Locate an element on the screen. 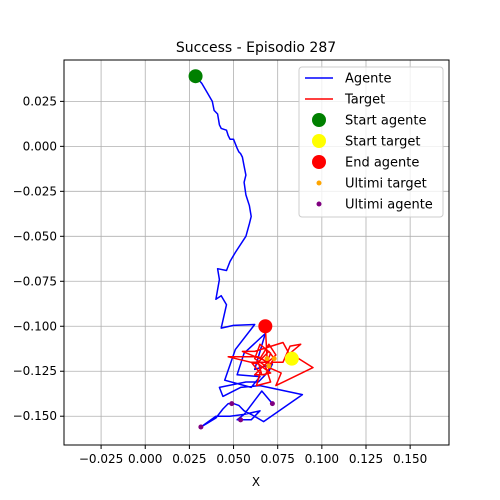 This screenshot has width=500, height=500. x-tick-label: 0.075 is located at coordinates (278, 459).